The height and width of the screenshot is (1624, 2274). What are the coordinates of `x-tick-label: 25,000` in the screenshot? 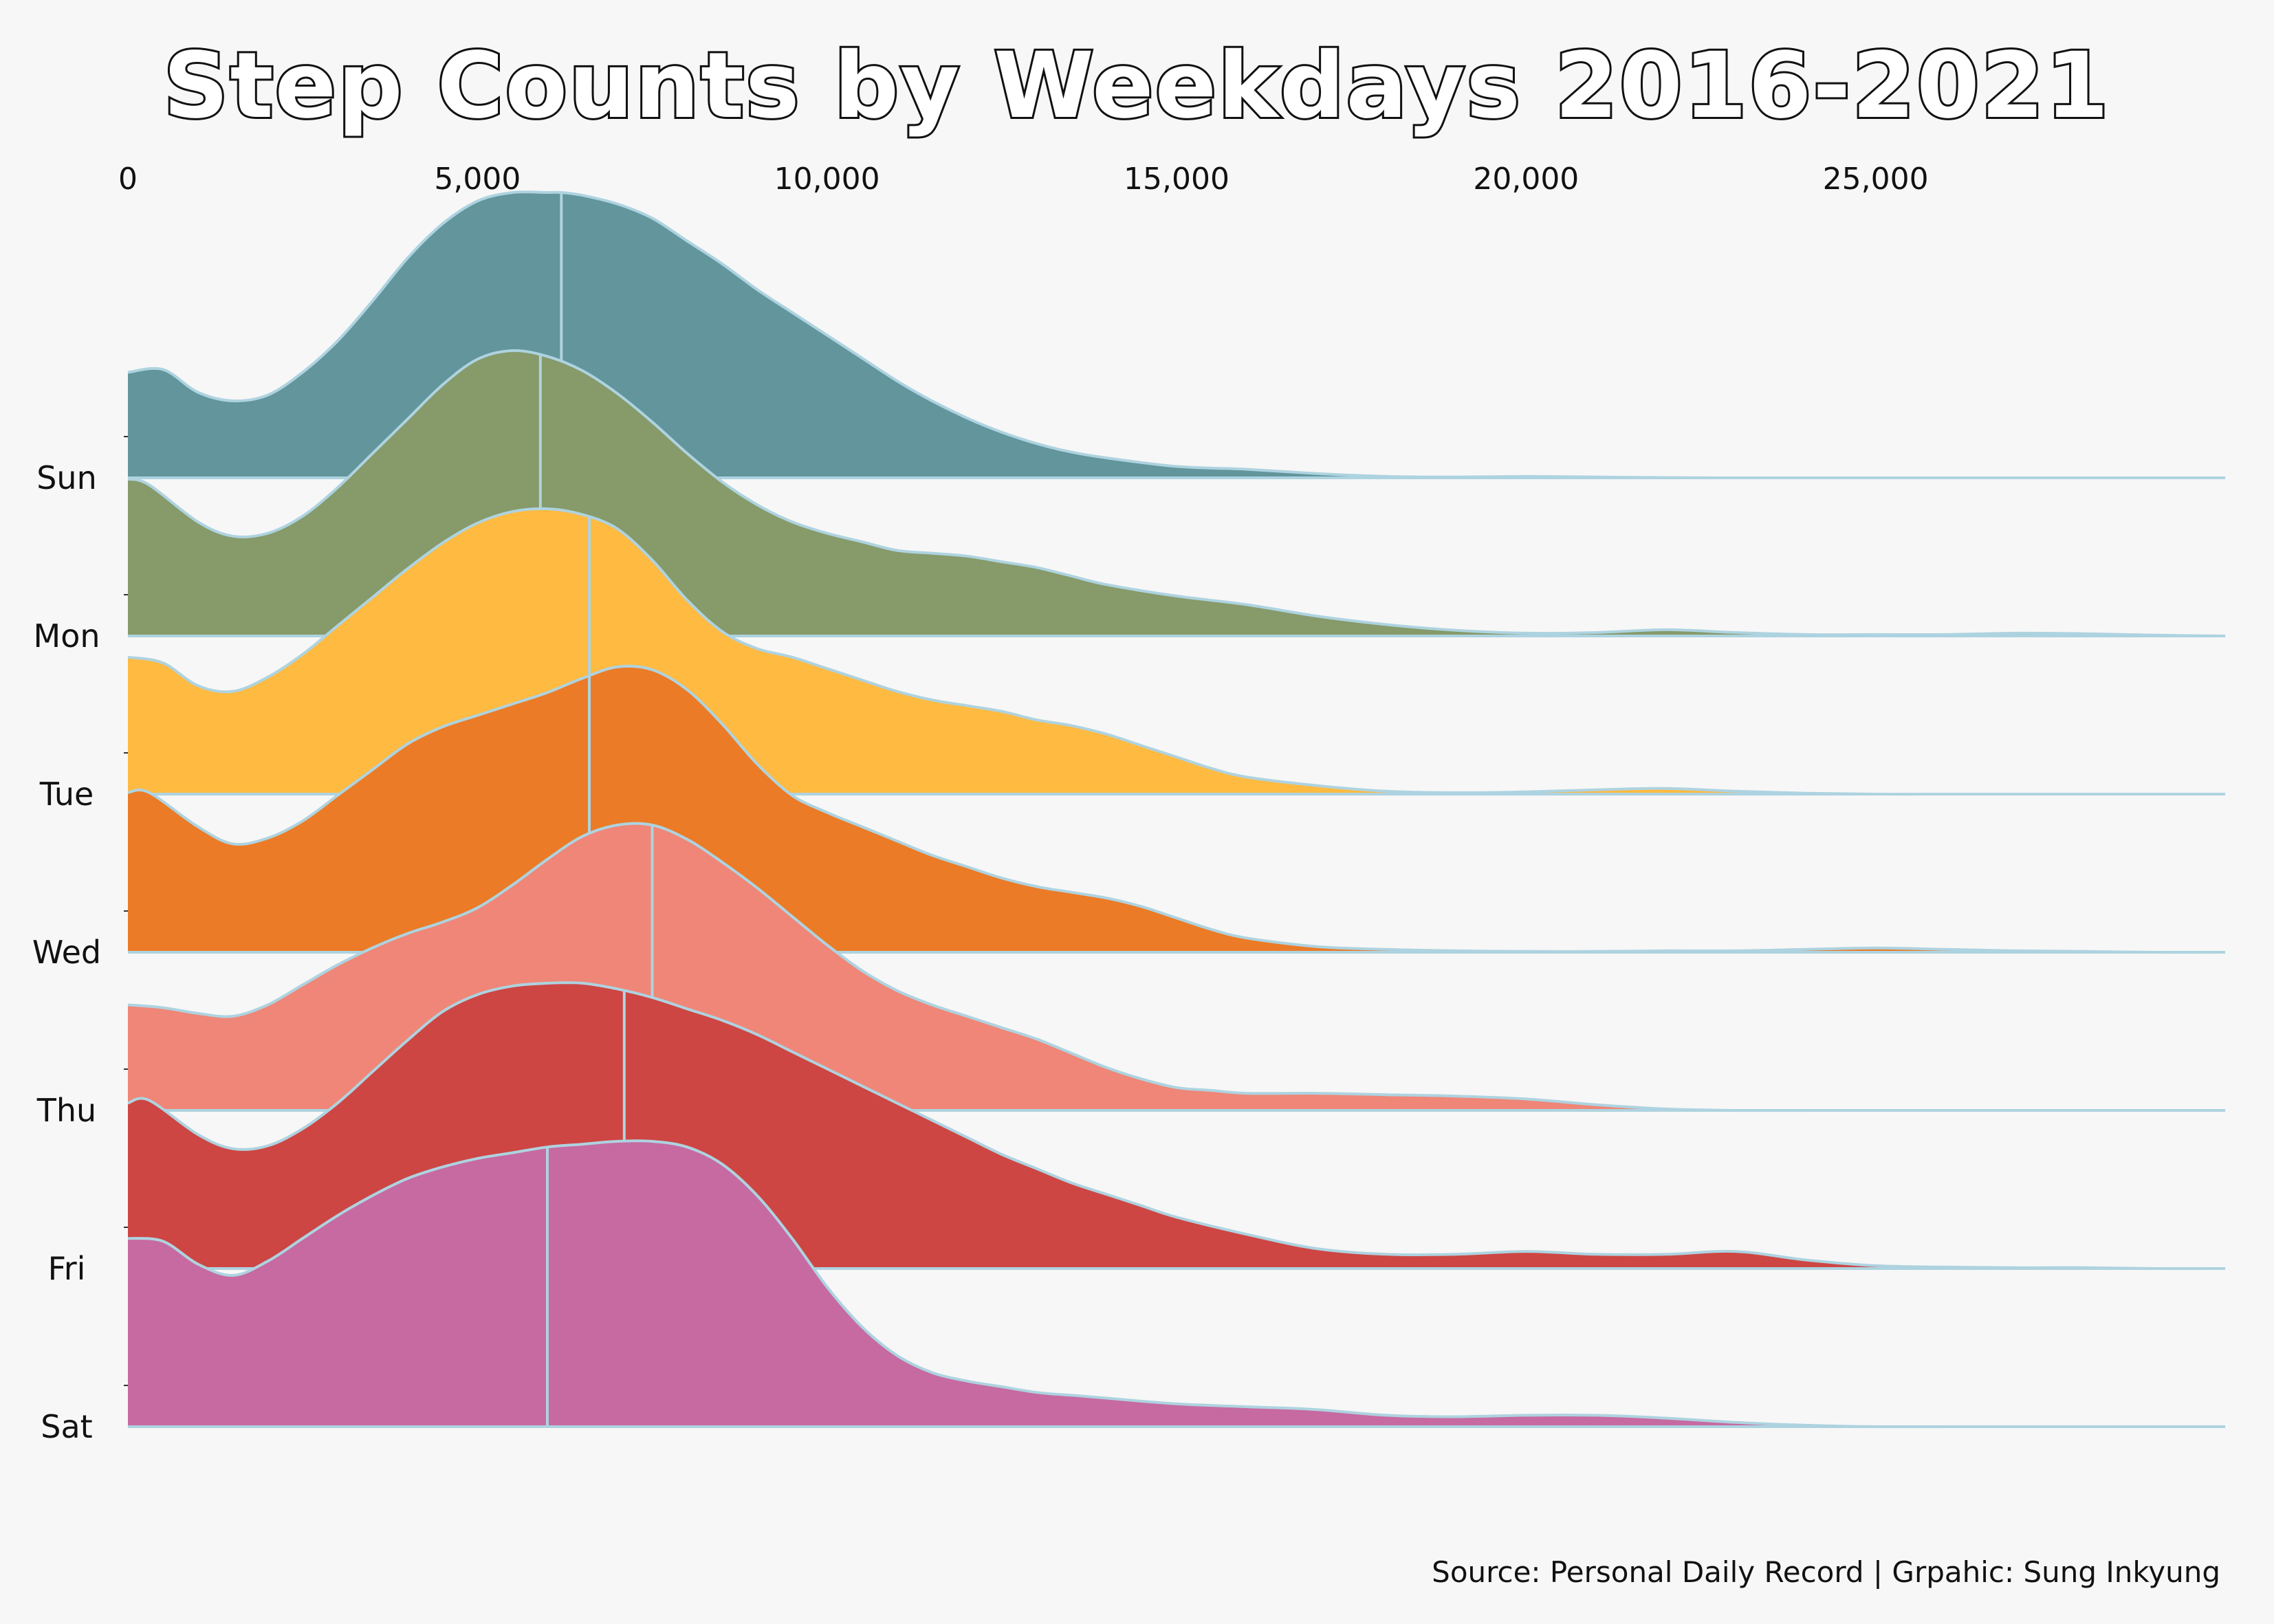 It's located at (1876, 179).